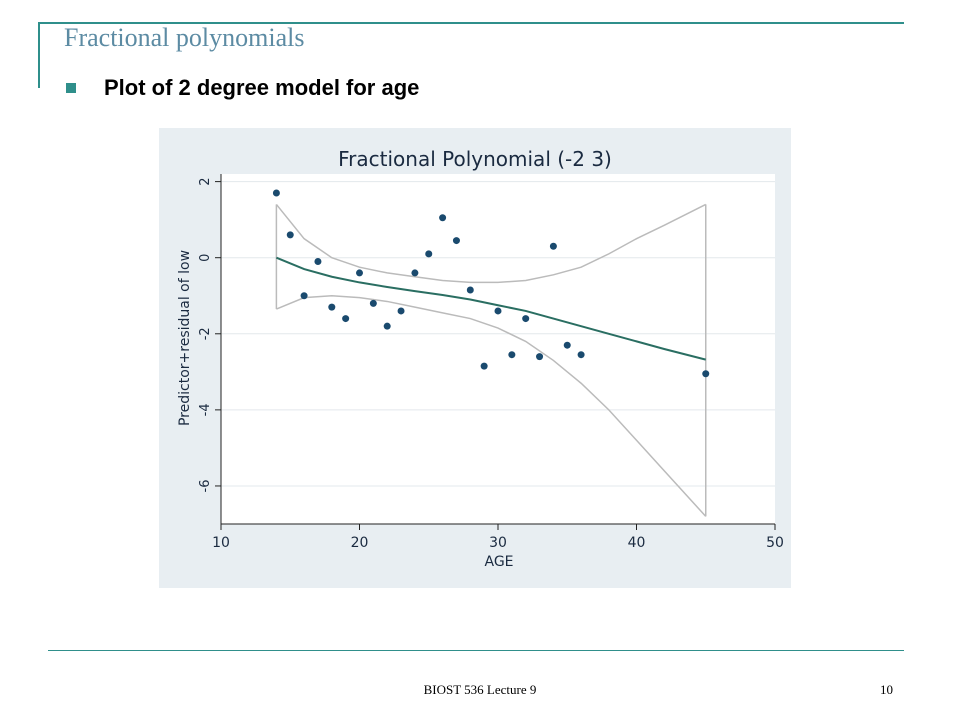 This screenshot has width=960, height=720. Describe the element at coordinates (205, 333) in the screenshot. I see `y-tick-label: -2` at that location.